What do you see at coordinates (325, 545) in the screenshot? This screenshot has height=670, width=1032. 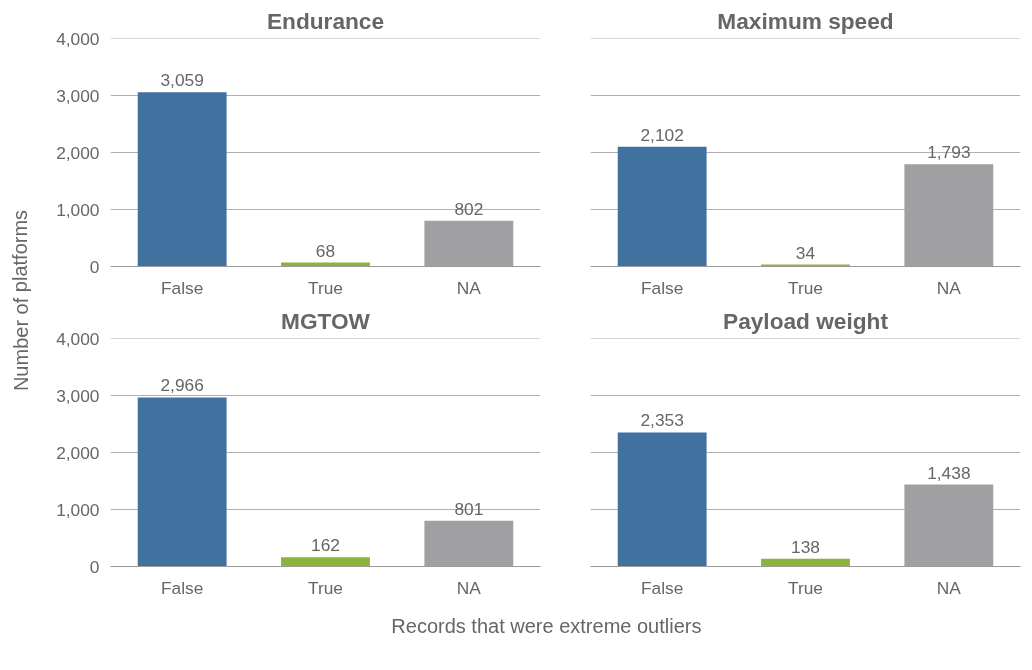 I see `data-label: 162` at bounding box center [325, 545].